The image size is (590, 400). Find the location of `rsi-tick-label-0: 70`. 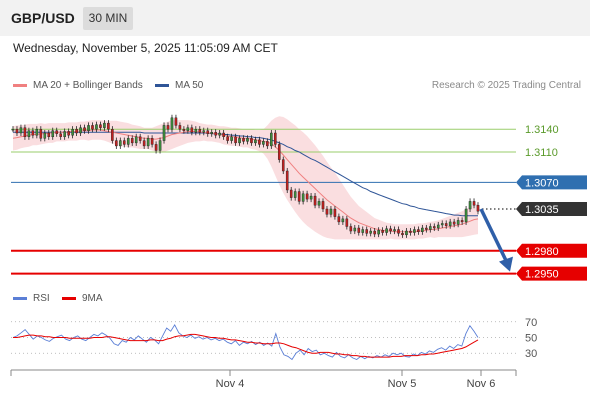

rsi-tick-label-0: 70 is located at coordinates (531, 323).